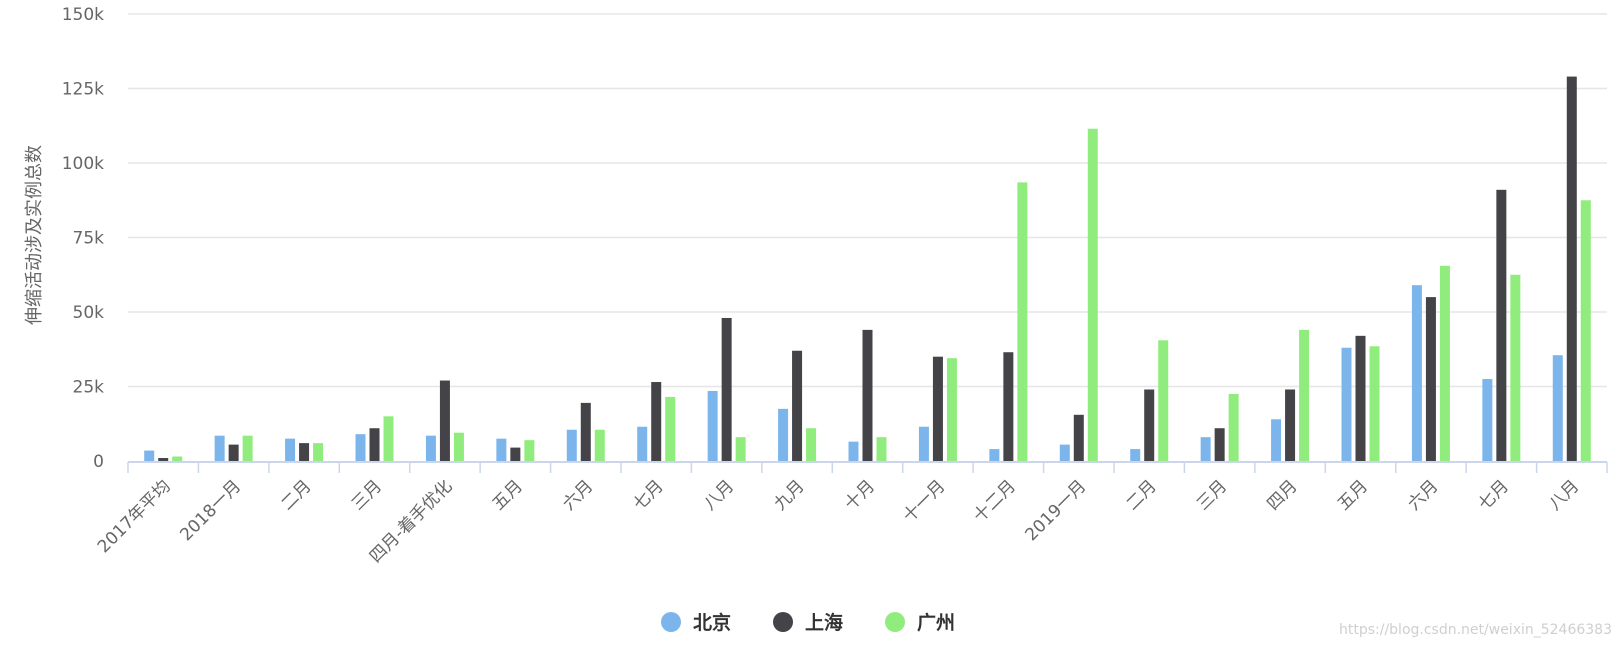  I want to click on y-tick-label: 25k, so click(89, 388).